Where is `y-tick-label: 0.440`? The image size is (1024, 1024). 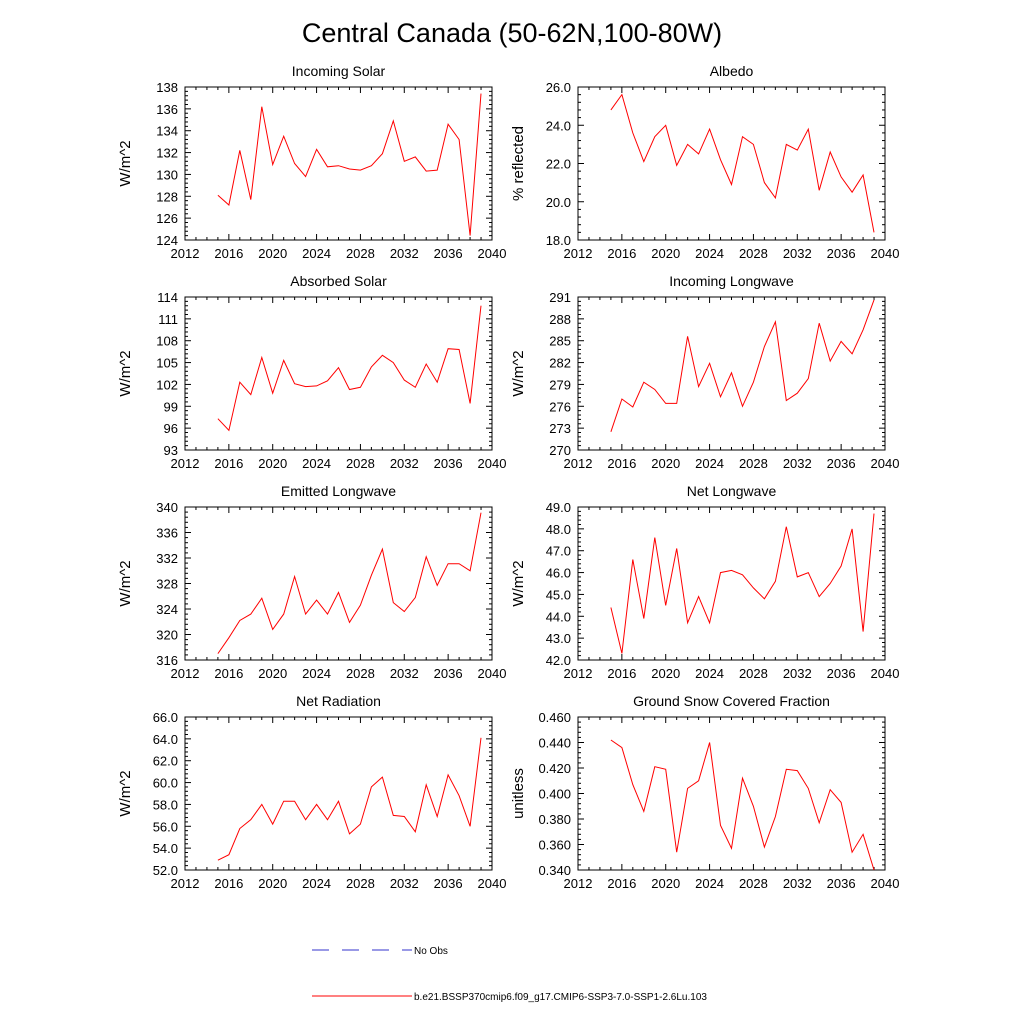
y-tick-label: 0.440 is located at coordinates (554, 743).